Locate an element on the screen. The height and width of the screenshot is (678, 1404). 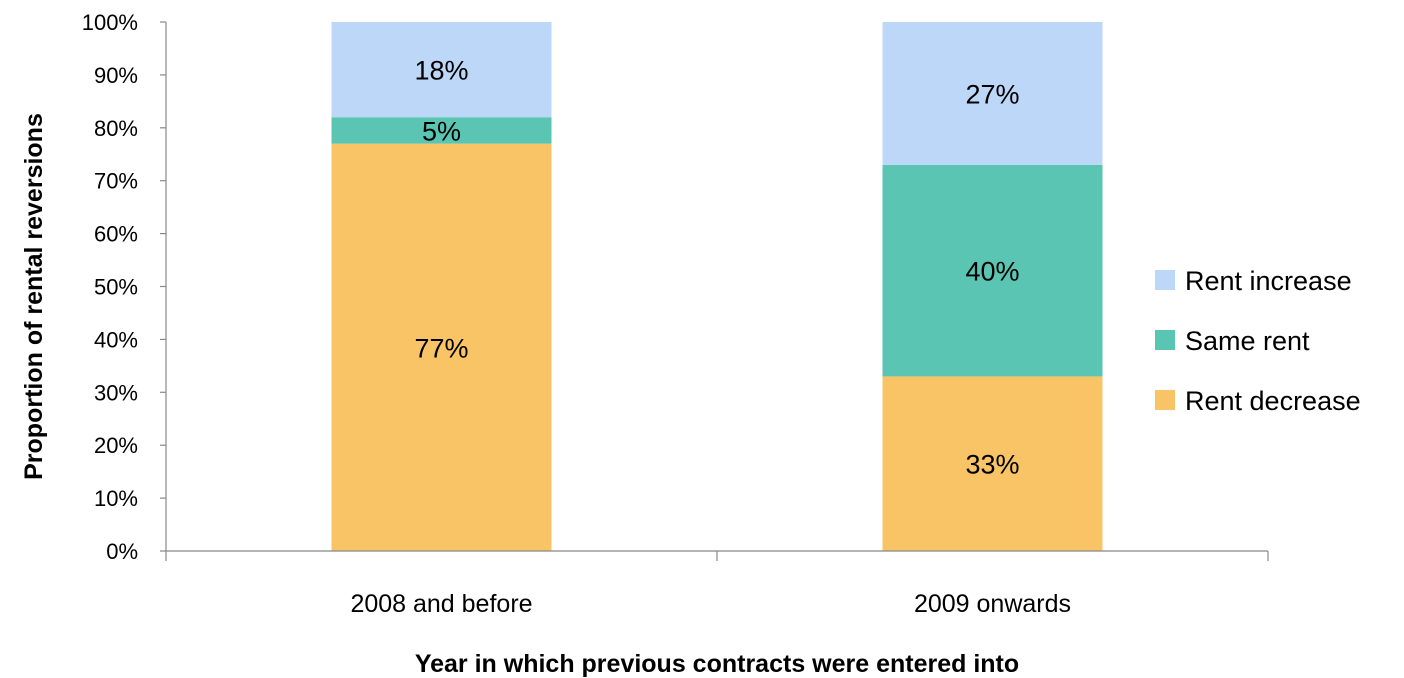
y-tick-label: 0% is located at coordinates (122, 551).